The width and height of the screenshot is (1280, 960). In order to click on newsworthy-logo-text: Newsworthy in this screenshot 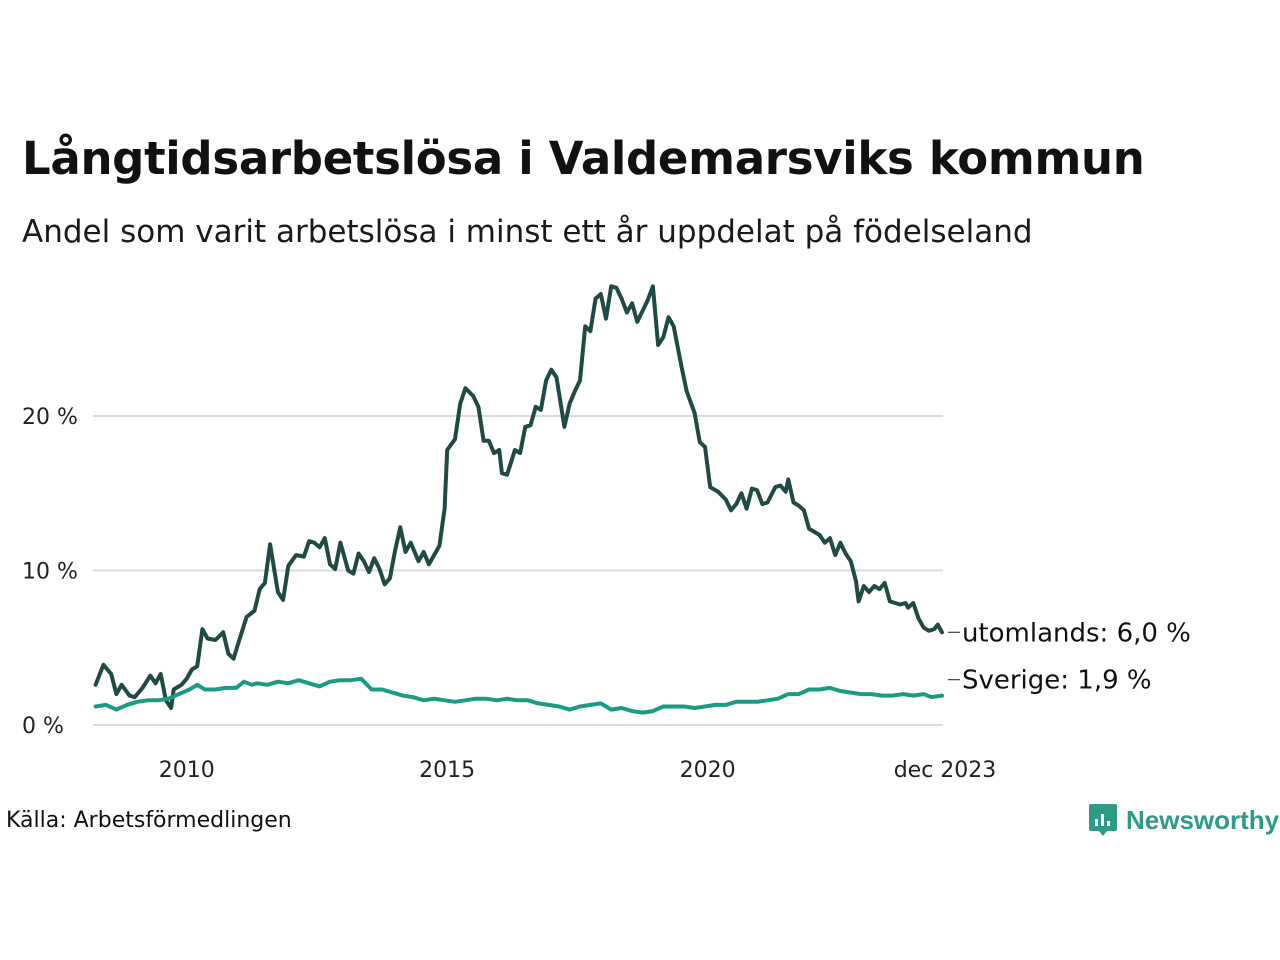, I will do `click(1203, 819)`.